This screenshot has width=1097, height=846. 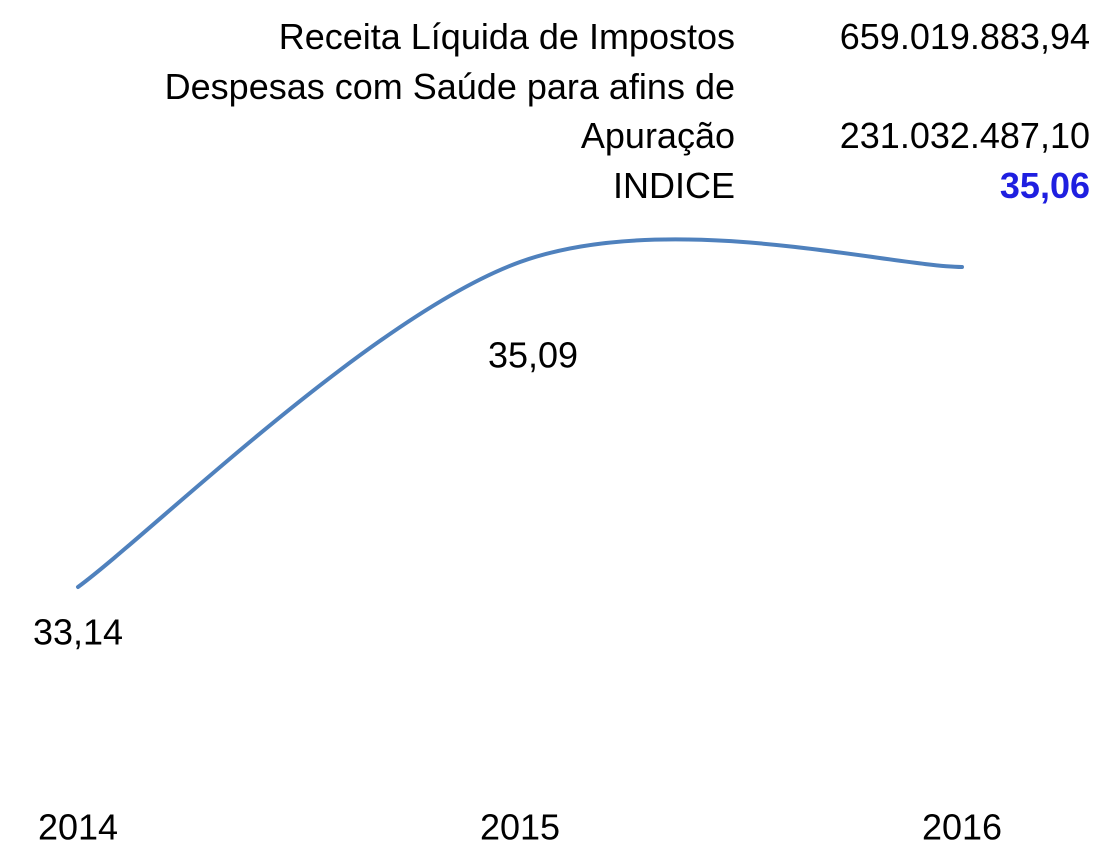 I want to click on x-tick-label: 2016, so click(x=962, y=826).